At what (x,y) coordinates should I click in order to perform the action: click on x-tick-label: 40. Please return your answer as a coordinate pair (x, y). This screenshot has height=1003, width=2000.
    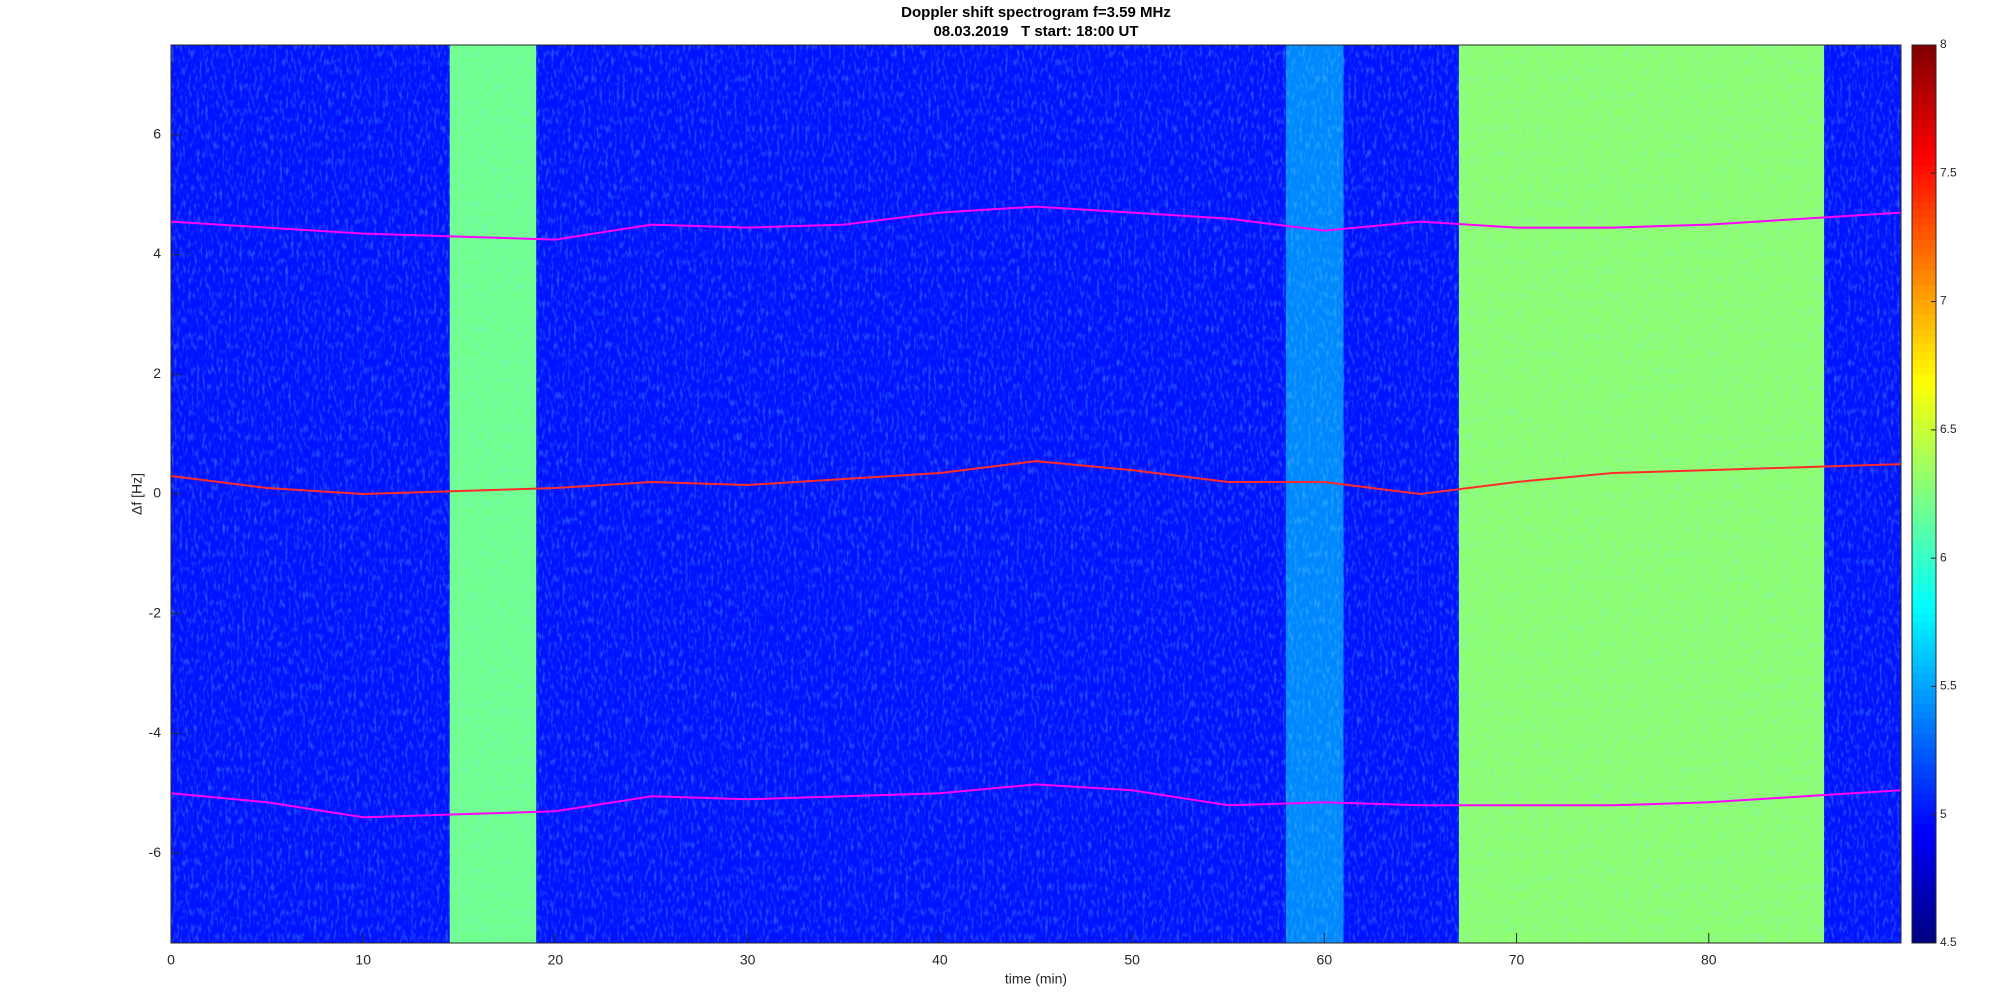
    Looking at the image, I should click on (940, 960).